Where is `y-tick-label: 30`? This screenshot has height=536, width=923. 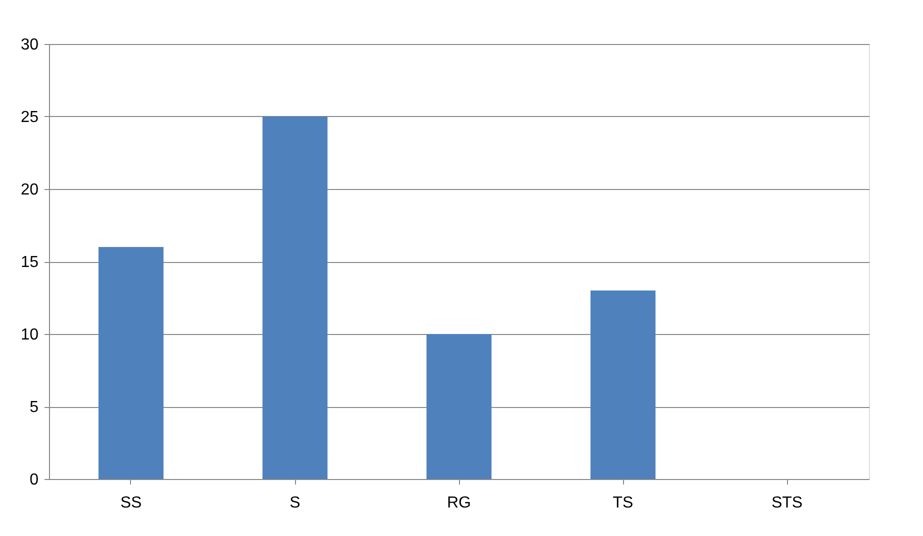
y-tick-label: 30 is located at coordinates (29, 45).